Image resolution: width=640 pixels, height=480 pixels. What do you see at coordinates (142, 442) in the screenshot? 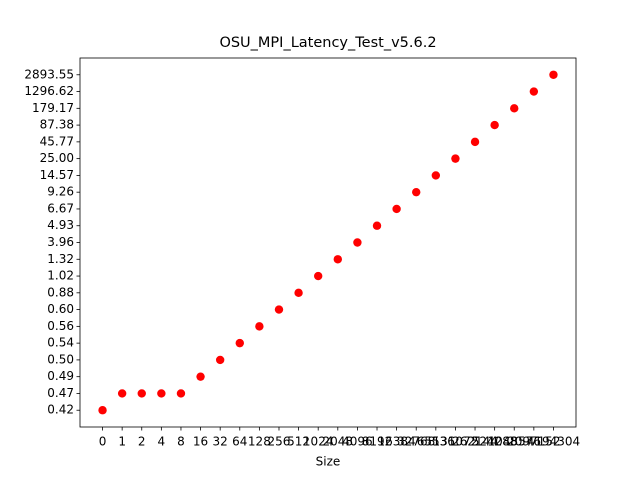
I see `x-tick-label: 2` at bounding box center [142, 442].